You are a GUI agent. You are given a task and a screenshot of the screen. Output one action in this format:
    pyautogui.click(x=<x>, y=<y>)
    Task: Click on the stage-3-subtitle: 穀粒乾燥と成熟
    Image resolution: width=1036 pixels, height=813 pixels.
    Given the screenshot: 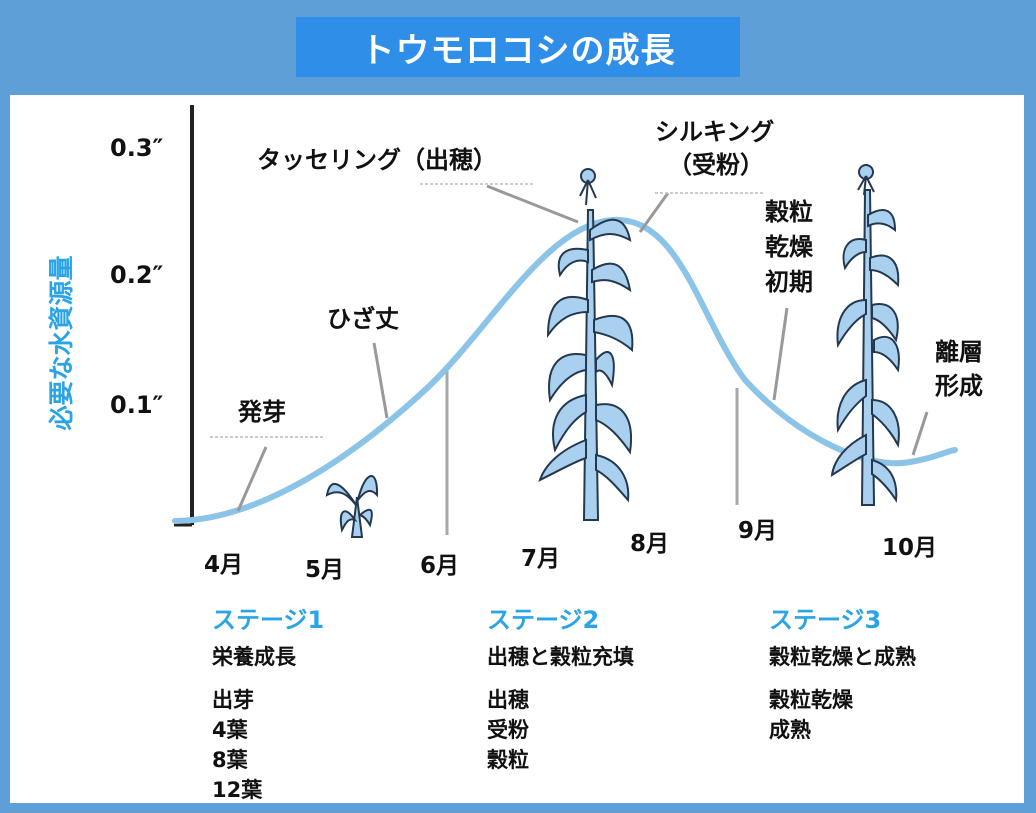 What is the action you would take?
    pyautogui.click(x=842, y=657)
    